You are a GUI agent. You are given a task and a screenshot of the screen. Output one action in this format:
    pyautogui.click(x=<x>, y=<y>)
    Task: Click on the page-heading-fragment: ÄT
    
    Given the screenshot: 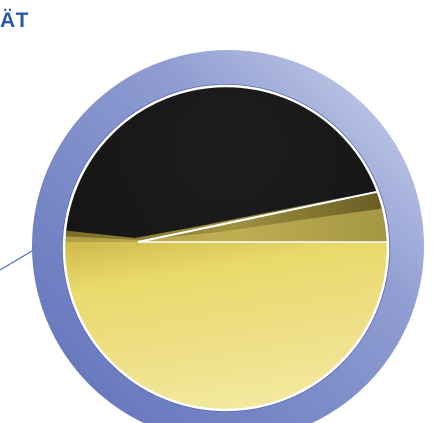 What is the action you would take?
    pyautogui.click(x=14, y=20)
    